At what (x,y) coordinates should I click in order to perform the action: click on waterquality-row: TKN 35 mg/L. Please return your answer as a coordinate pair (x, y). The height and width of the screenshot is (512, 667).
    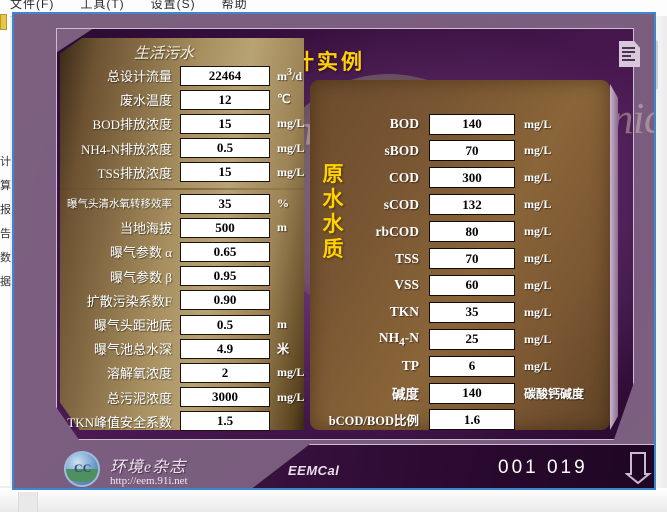
    Looking at the image, I should click on (434, 312).